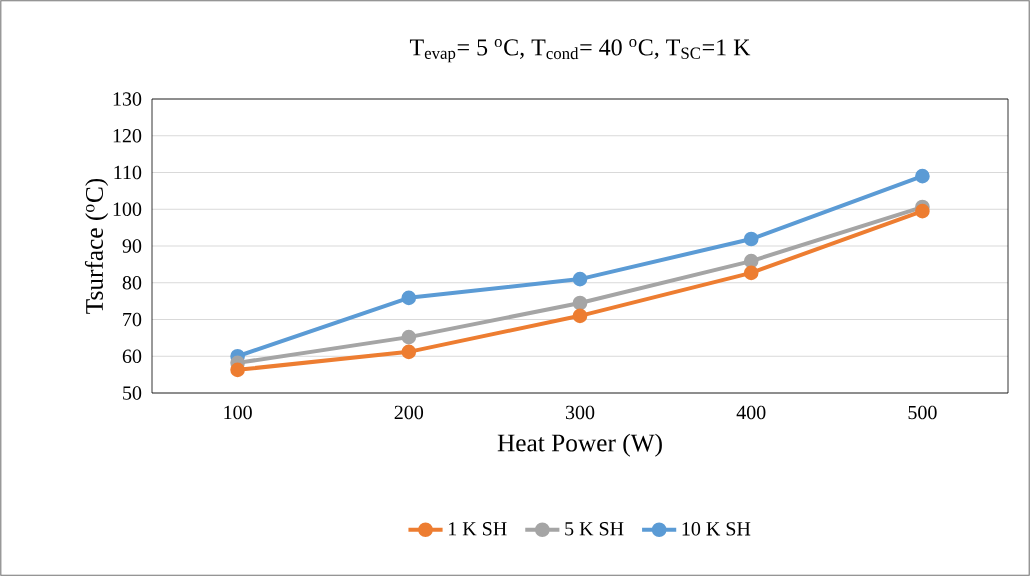  I want to click on y-tick-label: 50, so click(132, 393).